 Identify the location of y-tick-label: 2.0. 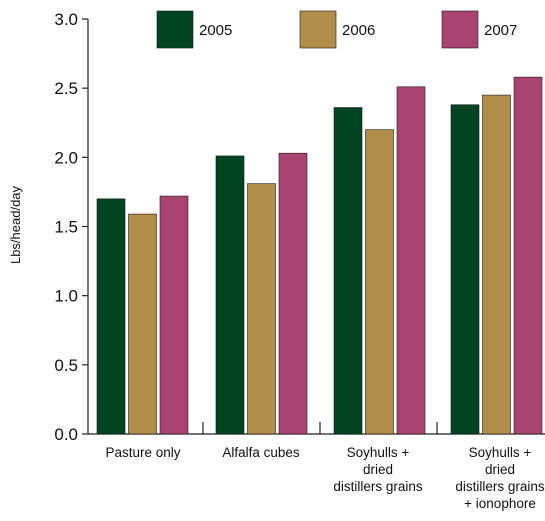
(66, 157).